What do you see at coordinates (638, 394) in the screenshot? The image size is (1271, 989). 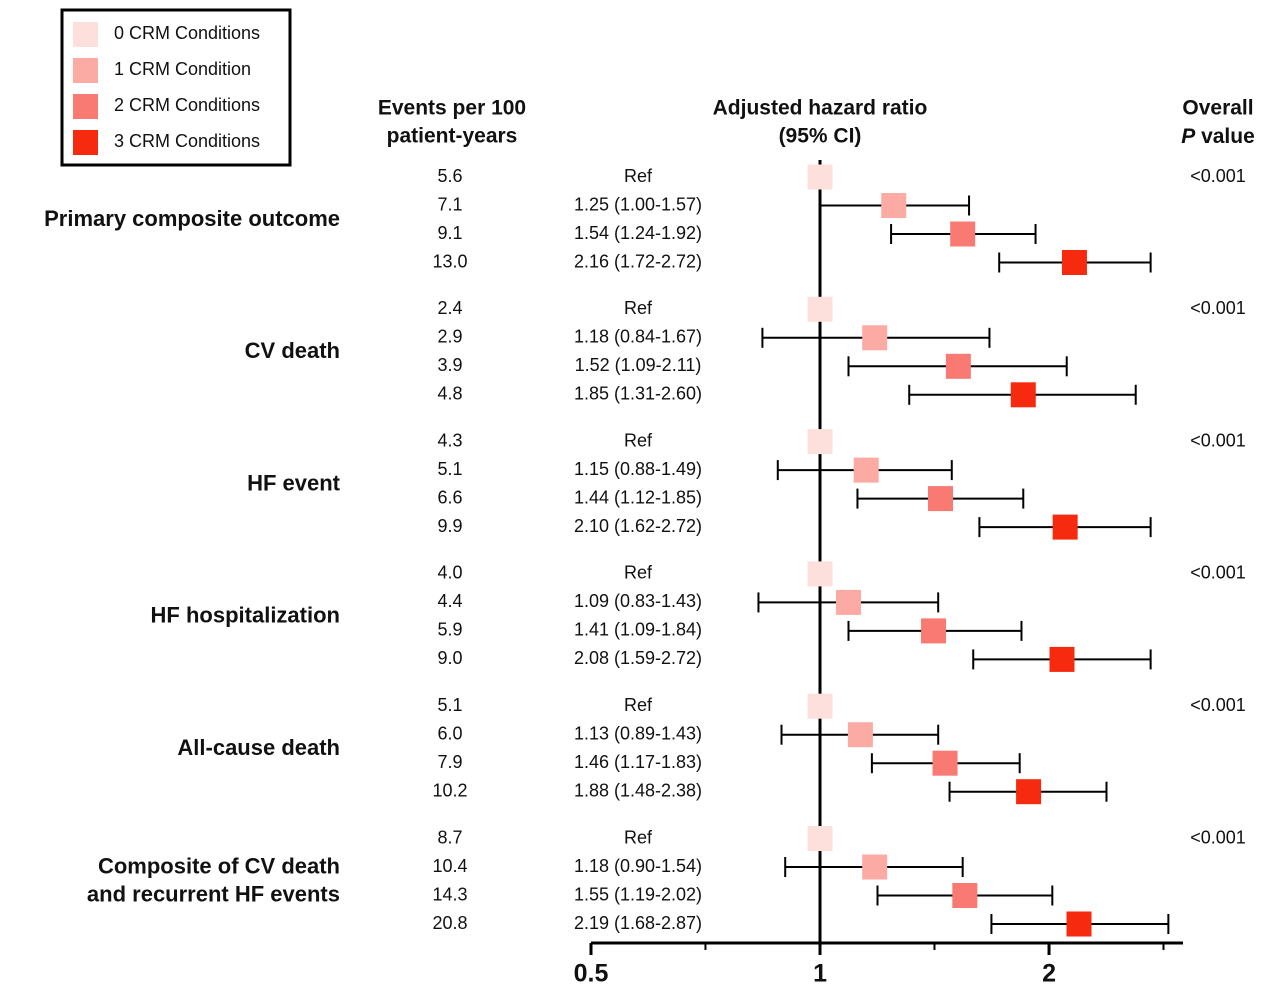 I see `hr-label: 1.85 (1.31-2.60)` at bounding box center [638, 394].